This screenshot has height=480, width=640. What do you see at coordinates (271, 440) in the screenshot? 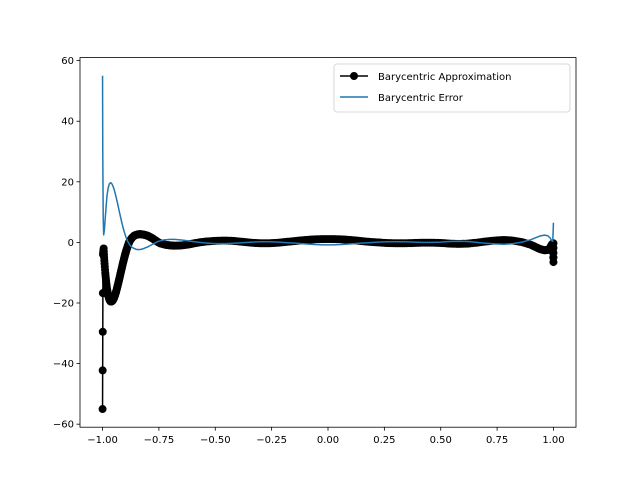
I see `x-tick-label: −0.25` at bounding box center [271, 440].